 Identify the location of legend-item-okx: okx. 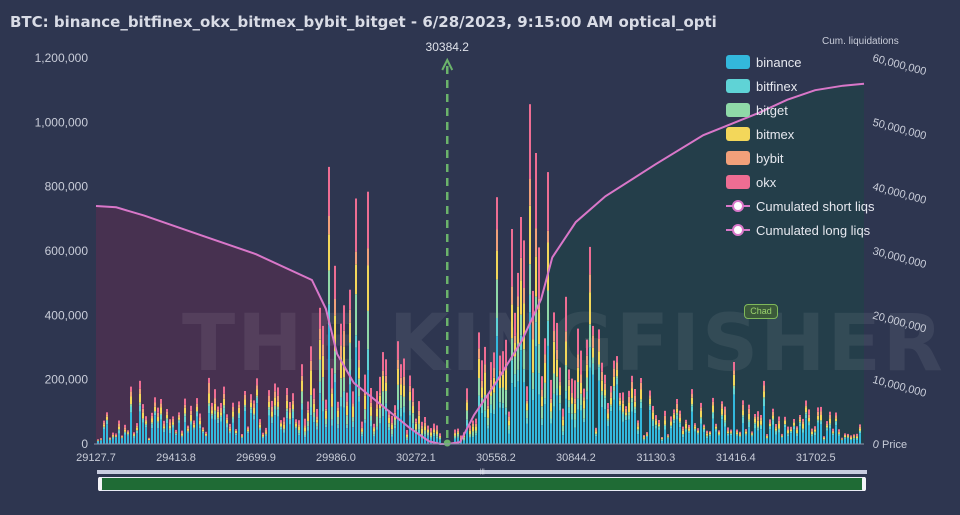
(811, 182).